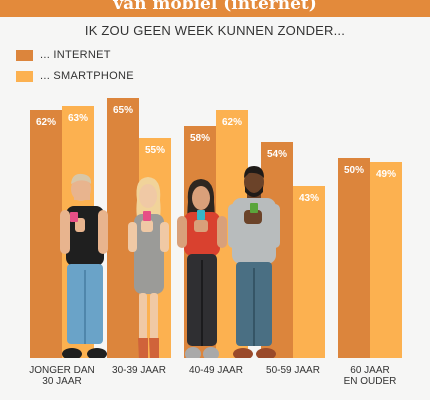 This screenshot has width=430, height=400. I want to click on category-label-2-line-0: 40-49 JAAR, so click(216, 370).